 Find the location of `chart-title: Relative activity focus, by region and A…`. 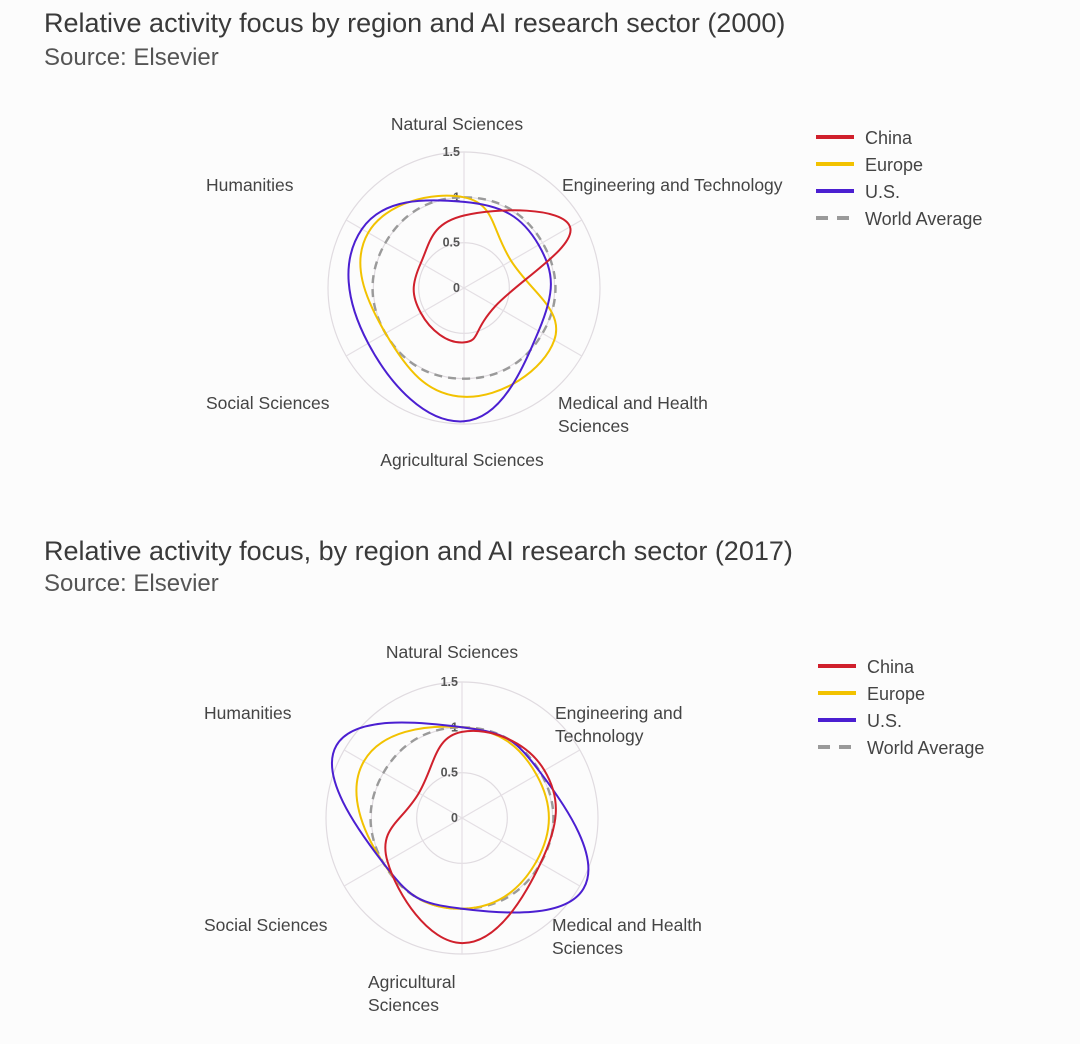

chart-title: Relative activity focus, by region and A… is located at coordinates (418, 551).